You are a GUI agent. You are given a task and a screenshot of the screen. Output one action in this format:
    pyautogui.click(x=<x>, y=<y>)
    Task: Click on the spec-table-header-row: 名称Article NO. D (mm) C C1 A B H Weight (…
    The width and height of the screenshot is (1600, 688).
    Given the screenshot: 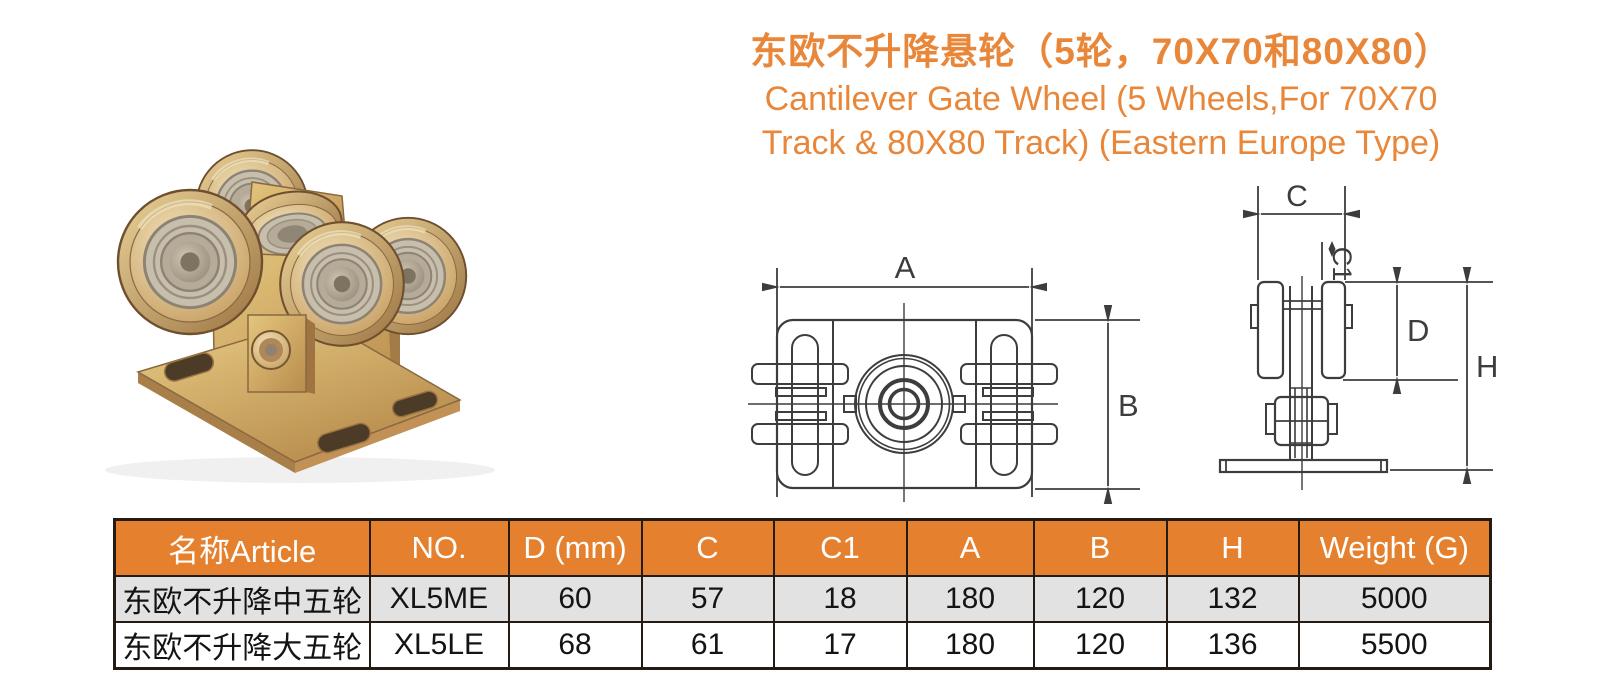 What is the action you would take?
    pyautogui.click(x=802, y=547)
    